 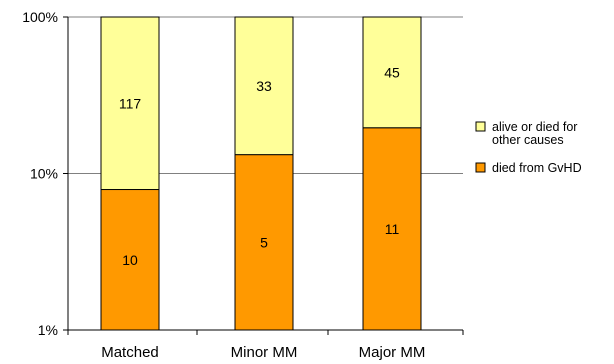 I want to click on data-label-died-gvhd: 5, so click(x=264, y=242).